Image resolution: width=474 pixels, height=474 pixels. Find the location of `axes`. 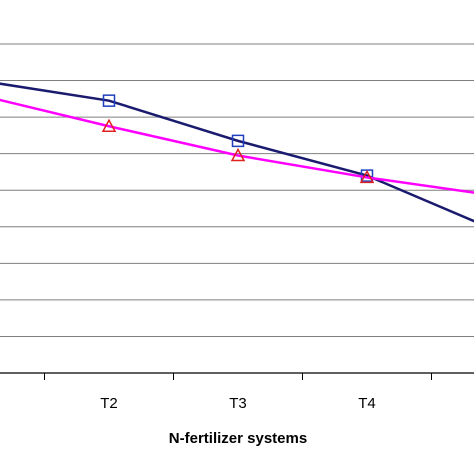

axes is located at coordinates (238, 376).